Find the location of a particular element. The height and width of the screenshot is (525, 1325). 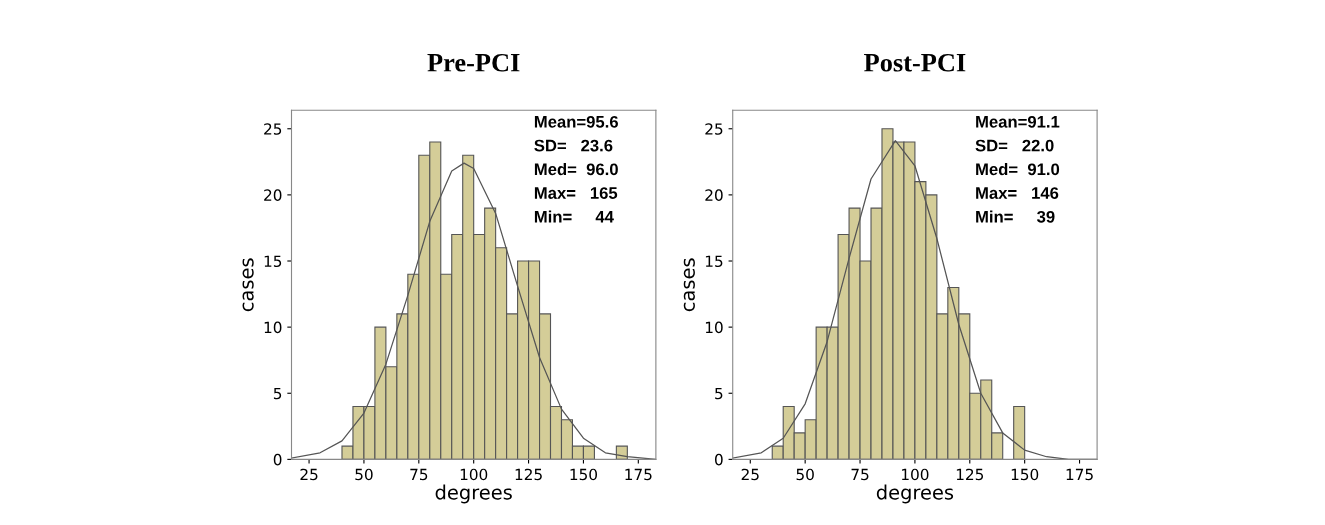

annotation: Med= 96.0 is located at coordinates (576, 169).